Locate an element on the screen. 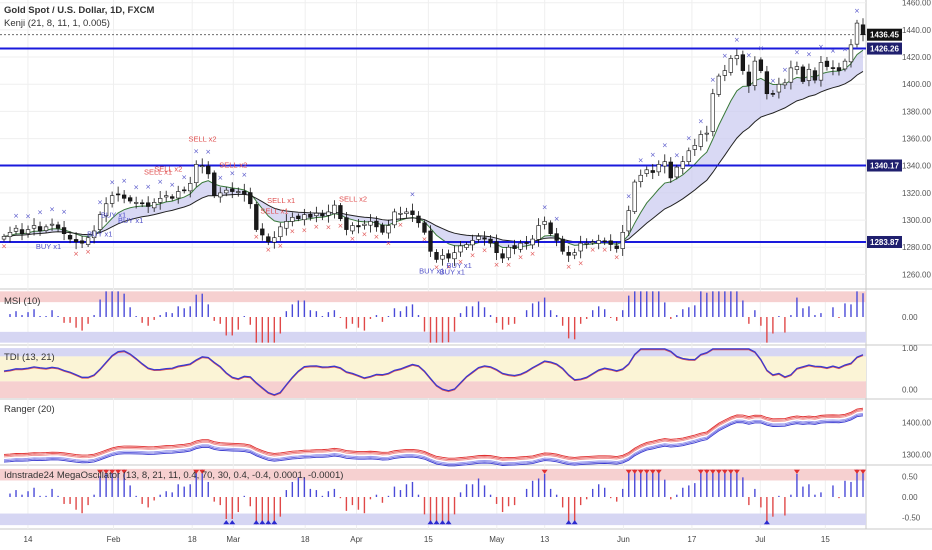 This screenshot has width=932, height=550. msi-legend: MSI (10) is located at coordinates (22, 301).